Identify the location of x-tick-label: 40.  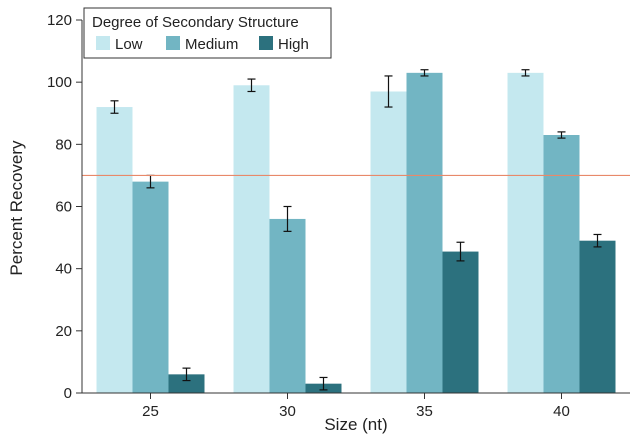
(561, 411).